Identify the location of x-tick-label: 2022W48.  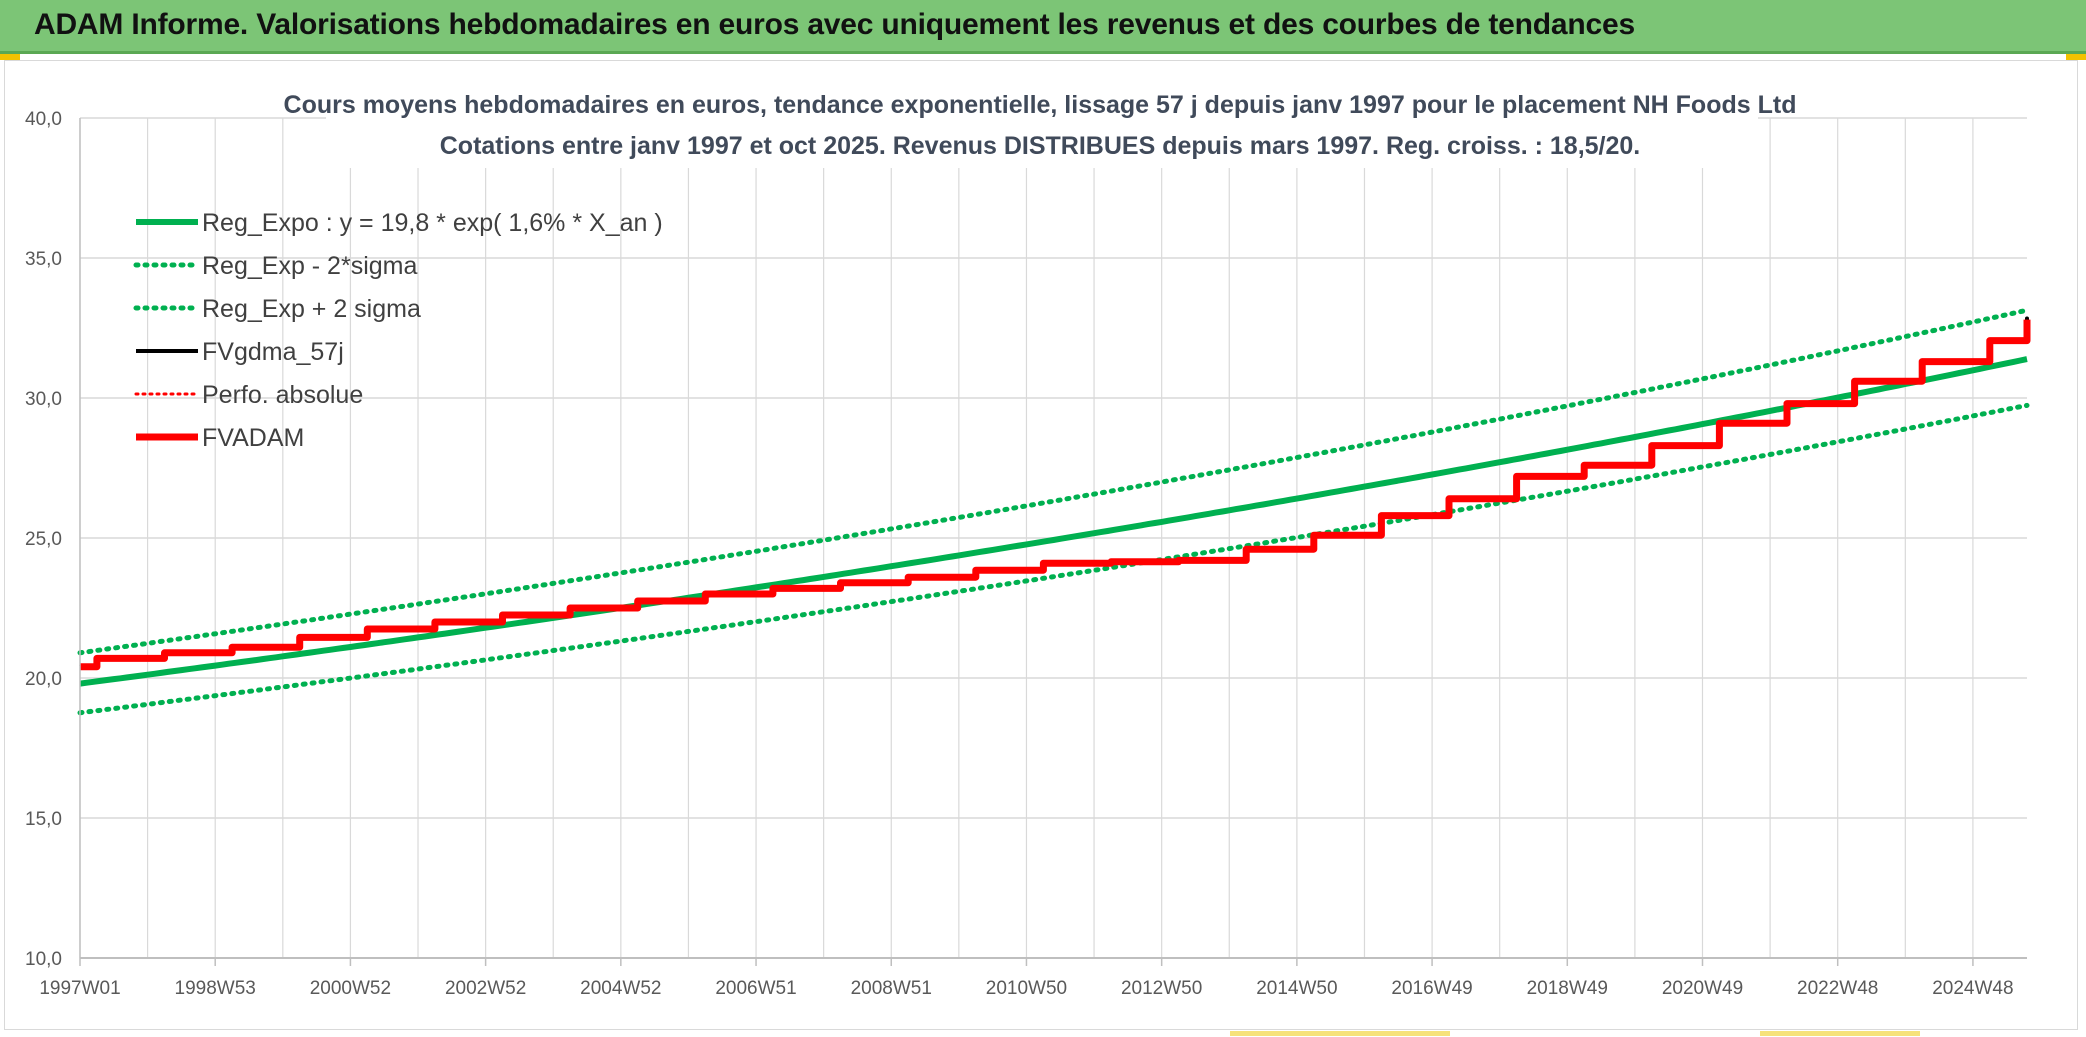
(1837, 988).